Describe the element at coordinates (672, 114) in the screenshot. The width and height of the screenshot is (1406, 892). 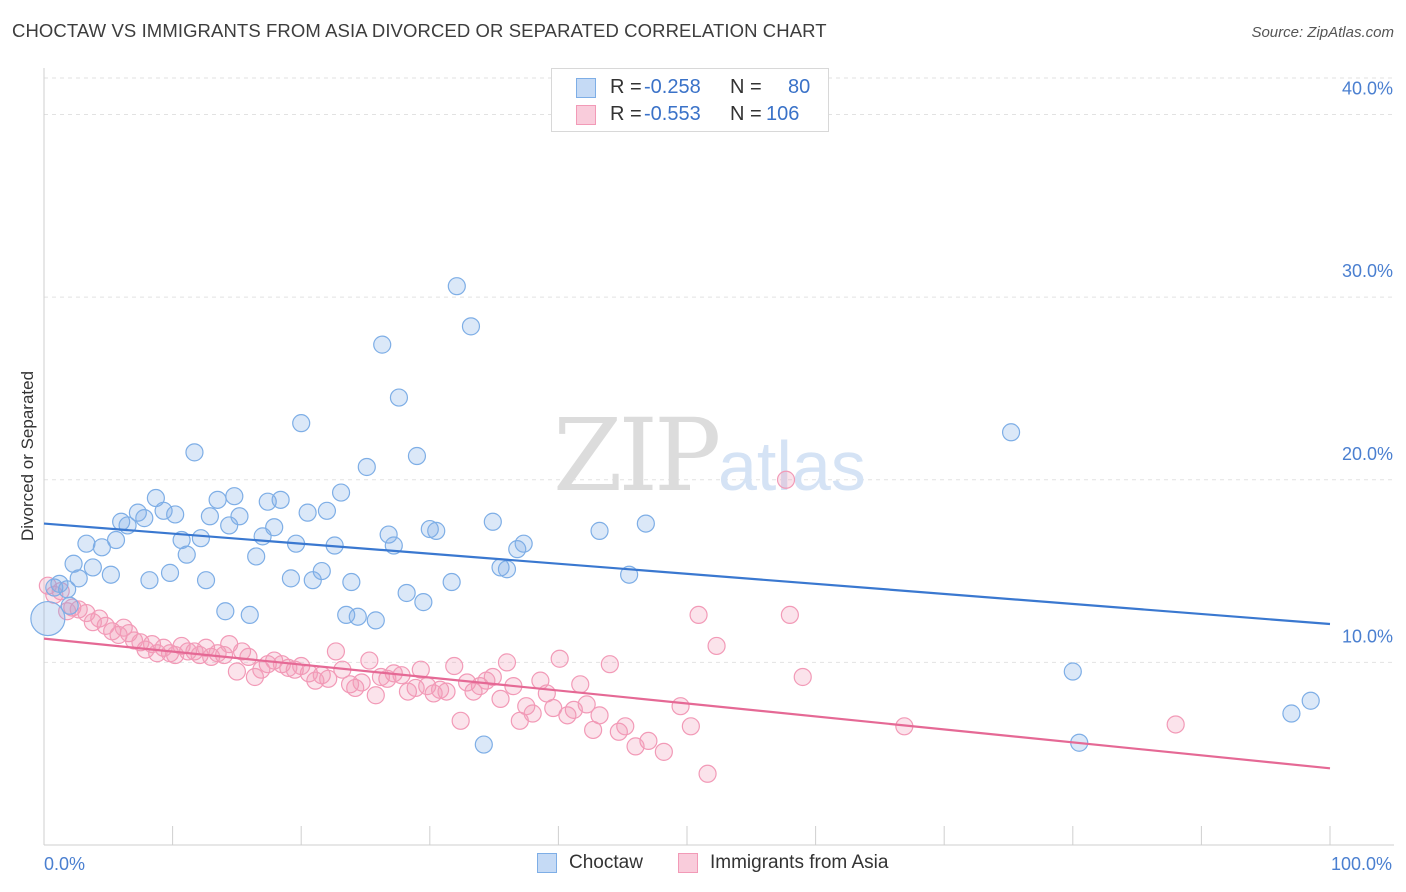
I see `legend-r-value: -0.553` at that location.